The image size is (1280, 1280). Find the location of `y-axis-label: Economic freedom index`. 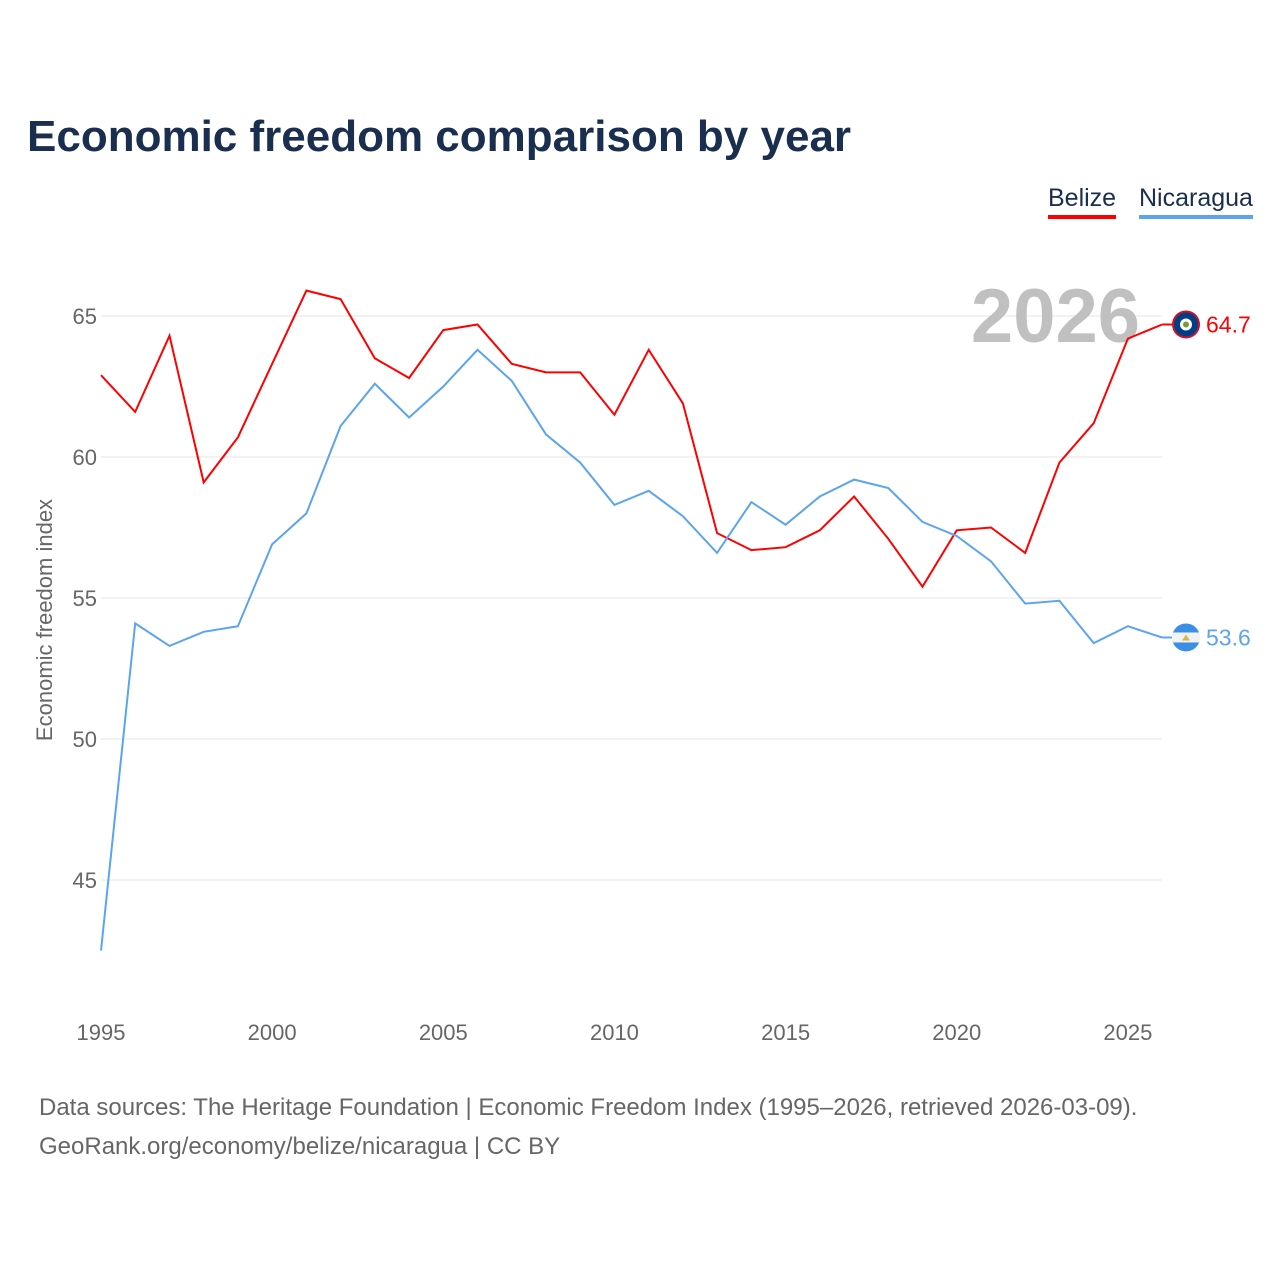

y-axis-label: Economic freedom index is located at coordinates (44, 620).